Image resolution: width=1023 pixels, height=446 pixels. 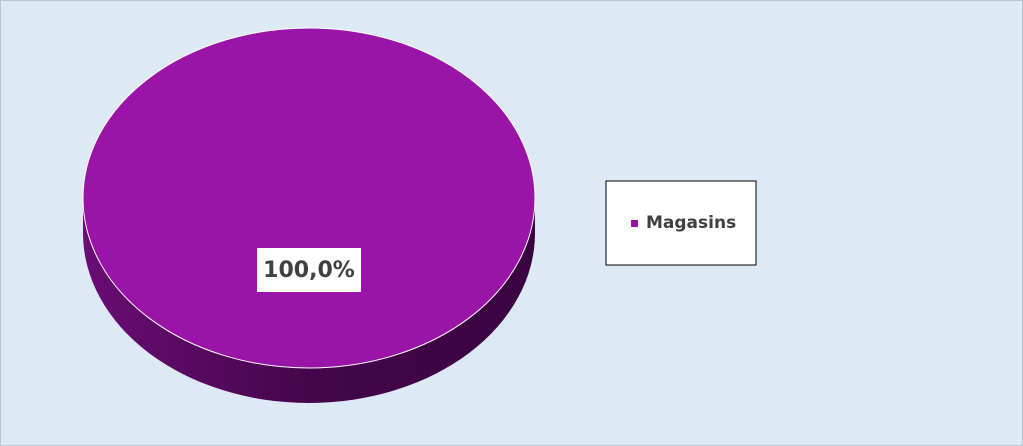 I want to click on labels: 100,0%, so click(x=309, y=270).